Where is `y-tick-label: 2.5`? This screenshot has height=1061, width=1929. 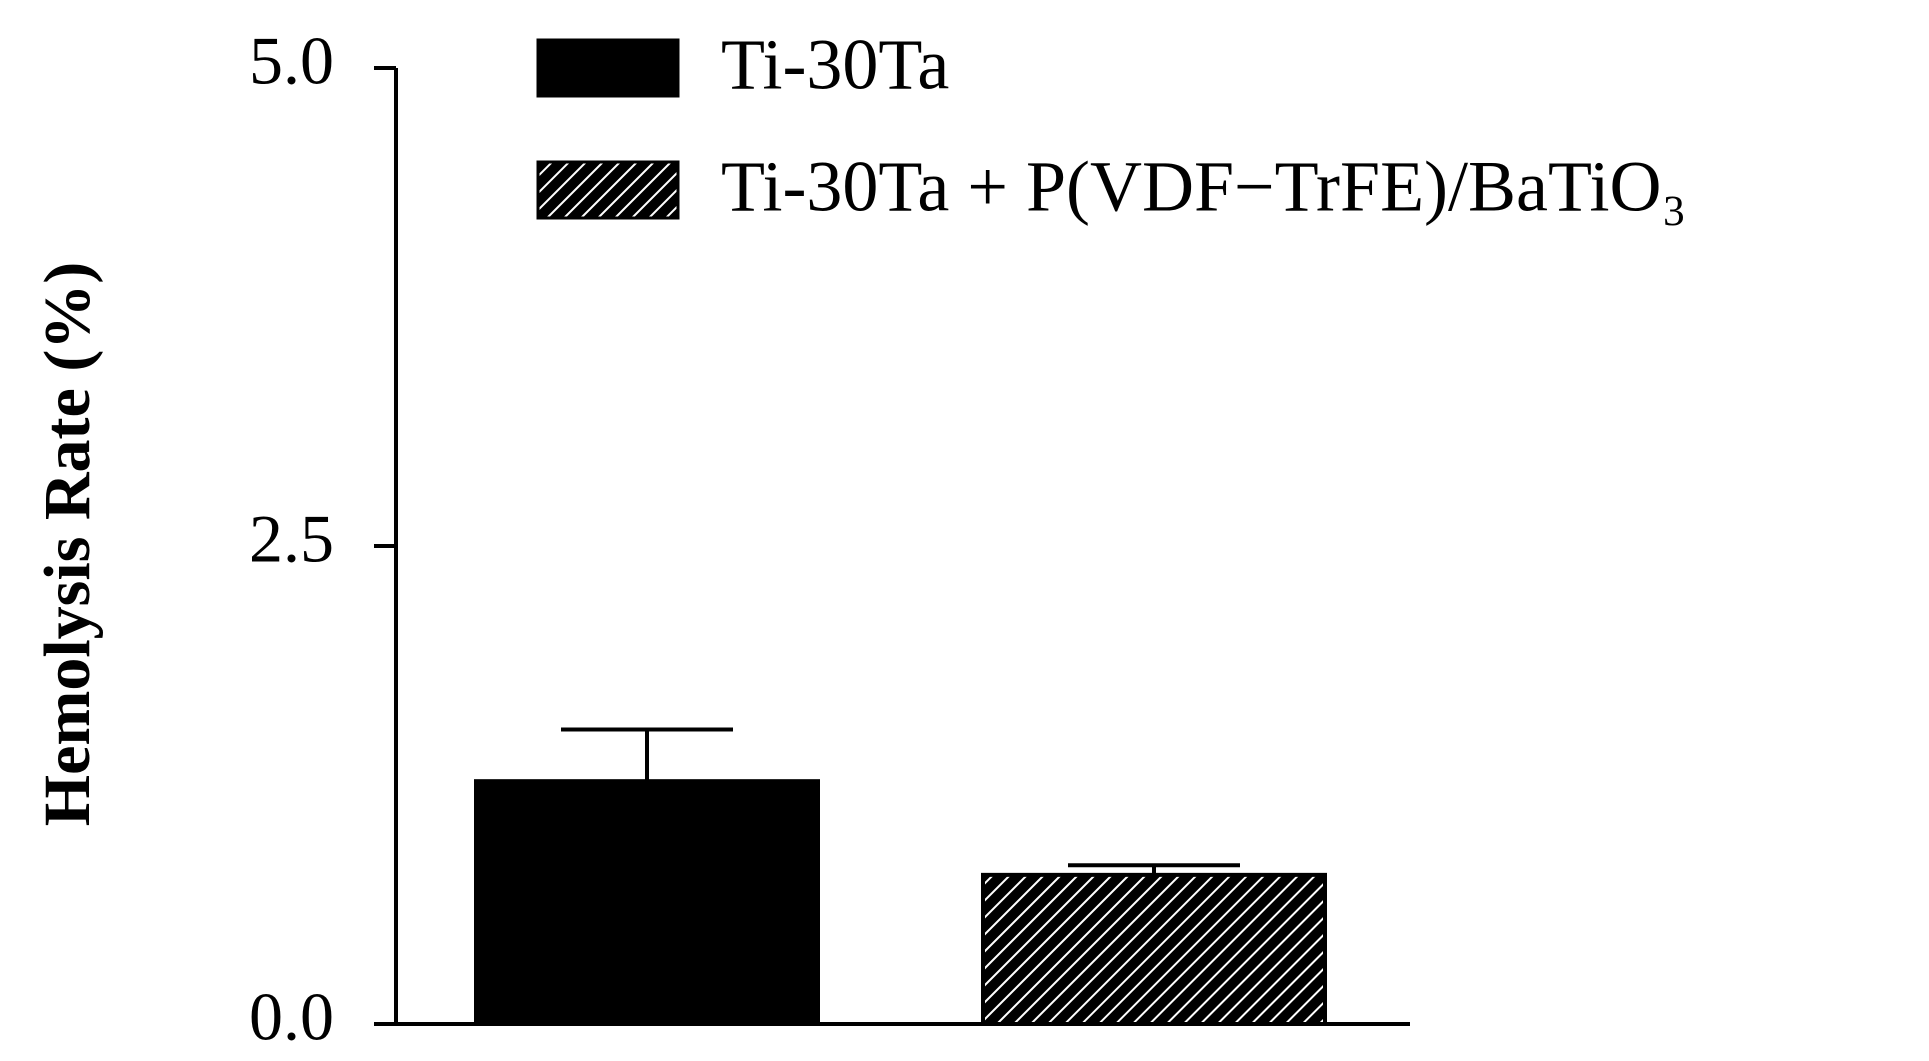 y-tick-label: 2.5 is located at coordinates (291, 539).